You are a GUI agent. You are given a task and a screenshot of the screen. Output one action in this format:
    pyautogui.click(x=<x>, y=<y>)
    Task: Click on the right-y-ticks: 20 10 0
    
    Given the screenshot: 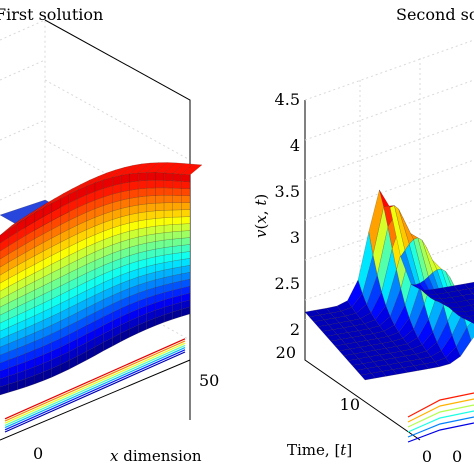 What is the action you would take?
    pyautogui.click(x=354, y=404)
    